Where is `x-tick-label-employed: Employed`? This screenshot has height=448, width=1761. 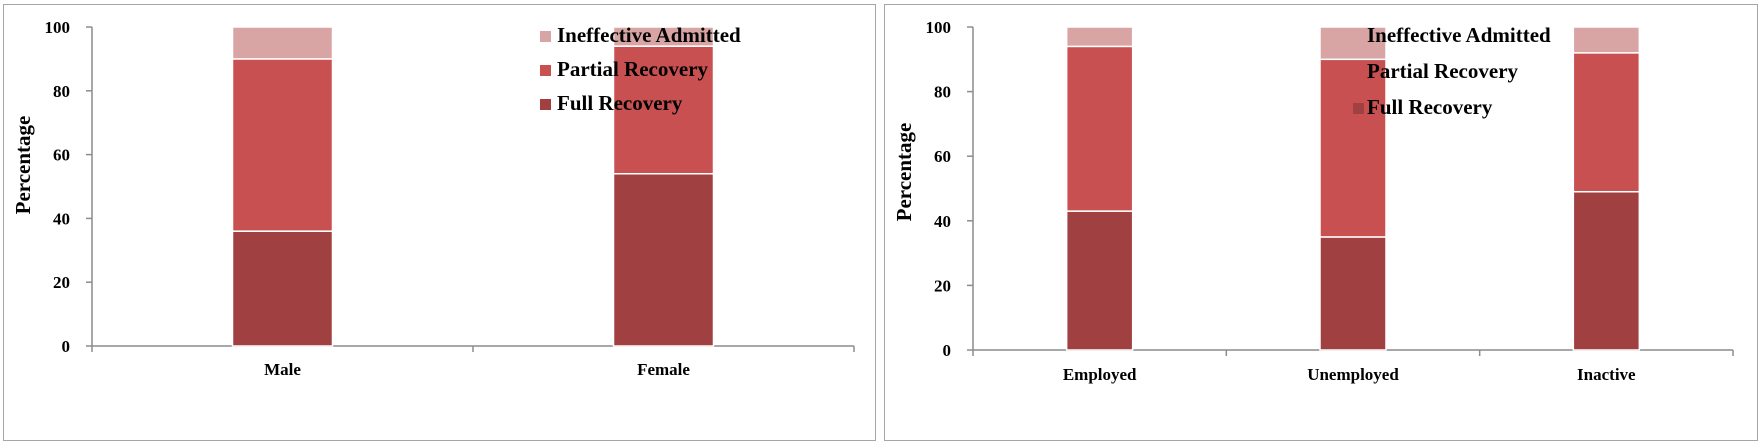
x-tick-label-employed: Employed is located at coordinates (1100, 374).